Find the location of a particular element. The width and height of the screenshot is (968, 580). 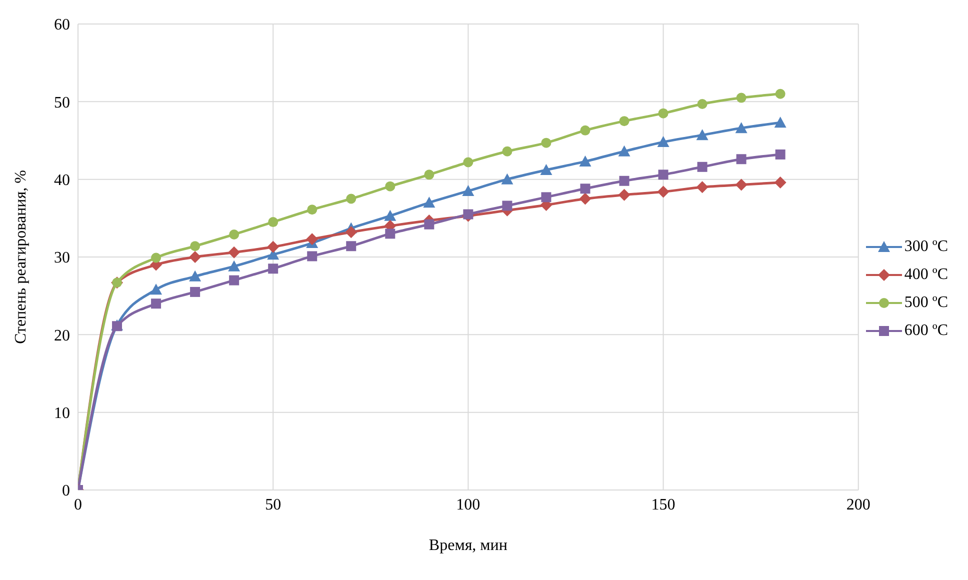

x-axis-title: Время, мин is located at coordinates (468, 545).